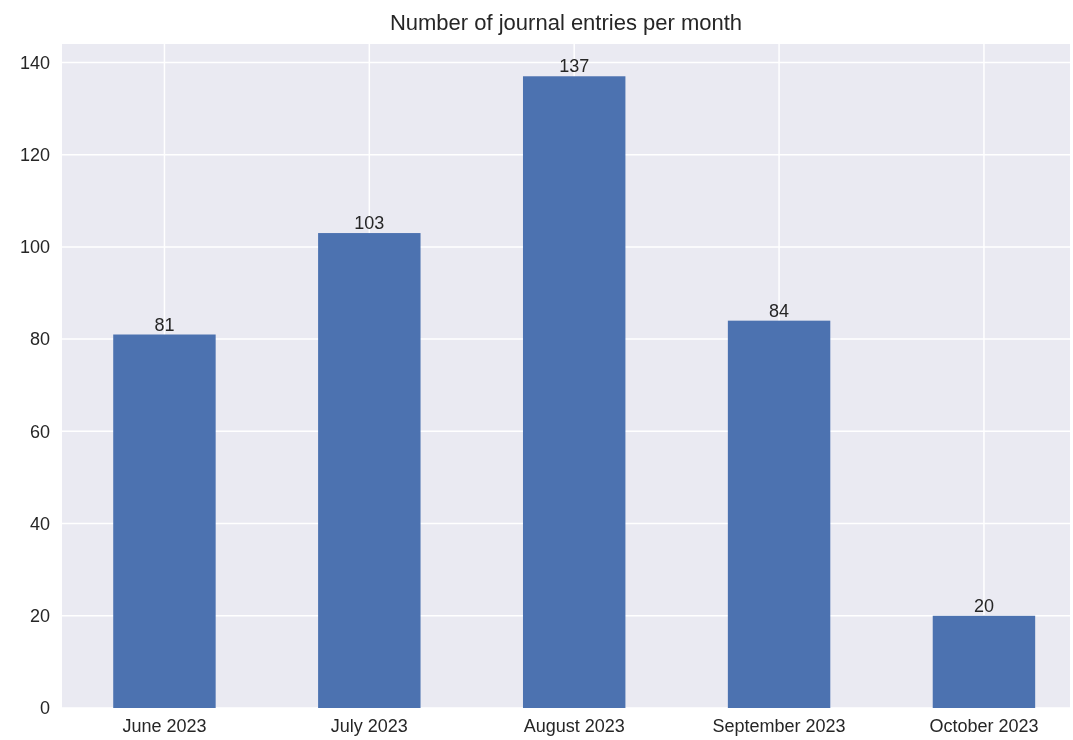 The image size is (1073, 740). Describe the element at coordinates (779, 310) in the screenshot. I see `data-label: 84` at that location.